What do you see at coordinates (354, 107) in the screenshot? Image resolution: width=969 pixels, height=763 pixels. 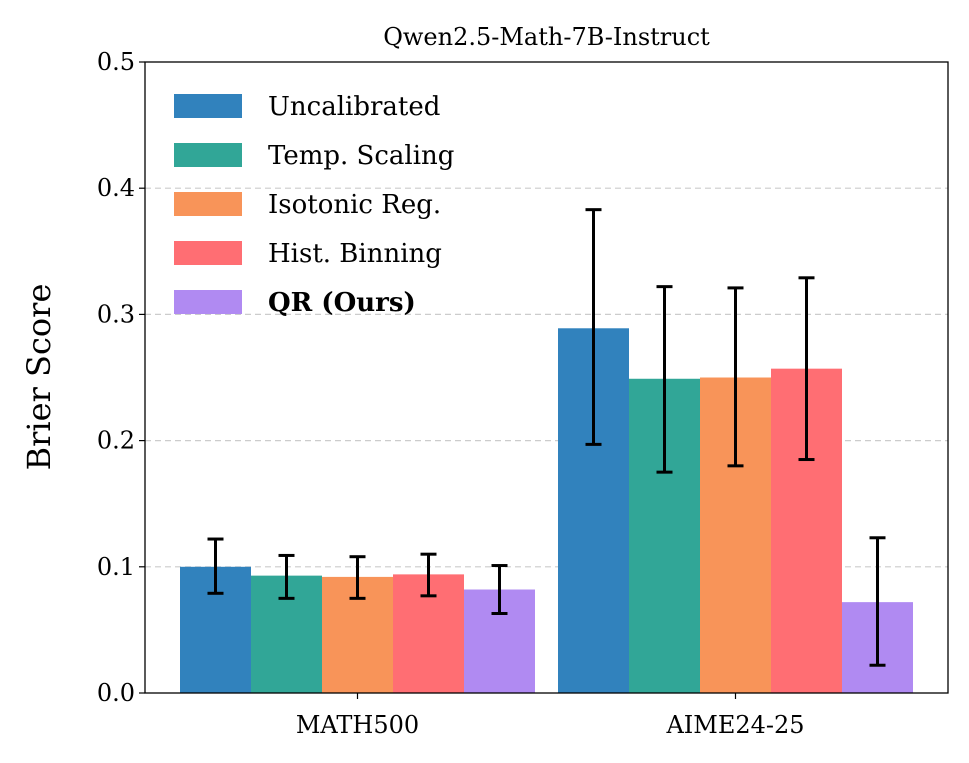 I see `legend-label: Uncalibrated` at bounding box center [354, 107].